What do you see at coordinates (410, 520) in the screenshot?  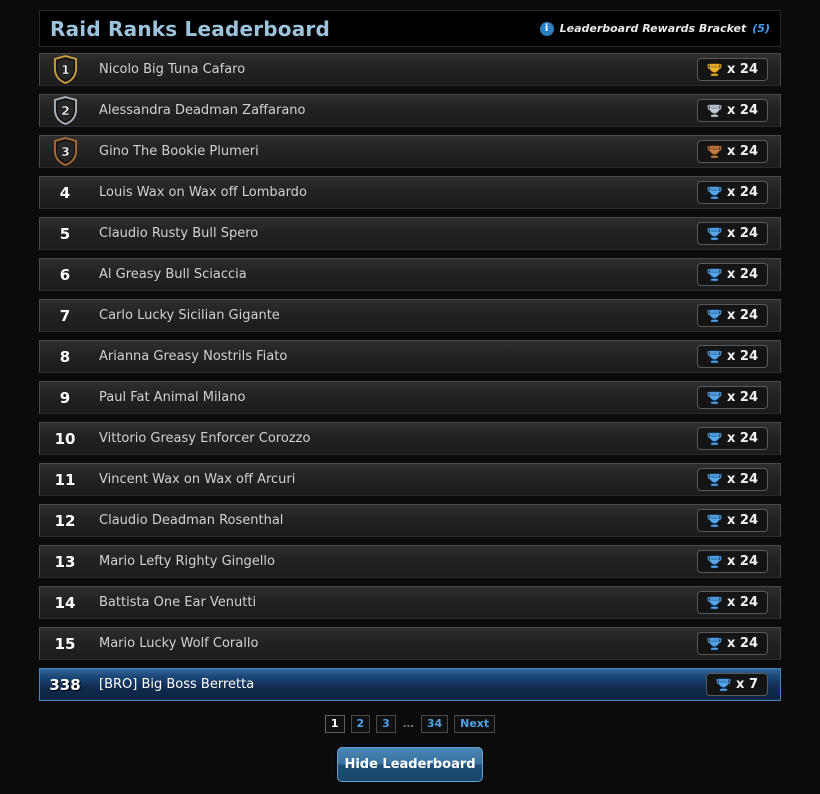 I see `leaderboard-row: 12 Claudio Deadman Rosenthal x 24` at bounding box center [410, 520].